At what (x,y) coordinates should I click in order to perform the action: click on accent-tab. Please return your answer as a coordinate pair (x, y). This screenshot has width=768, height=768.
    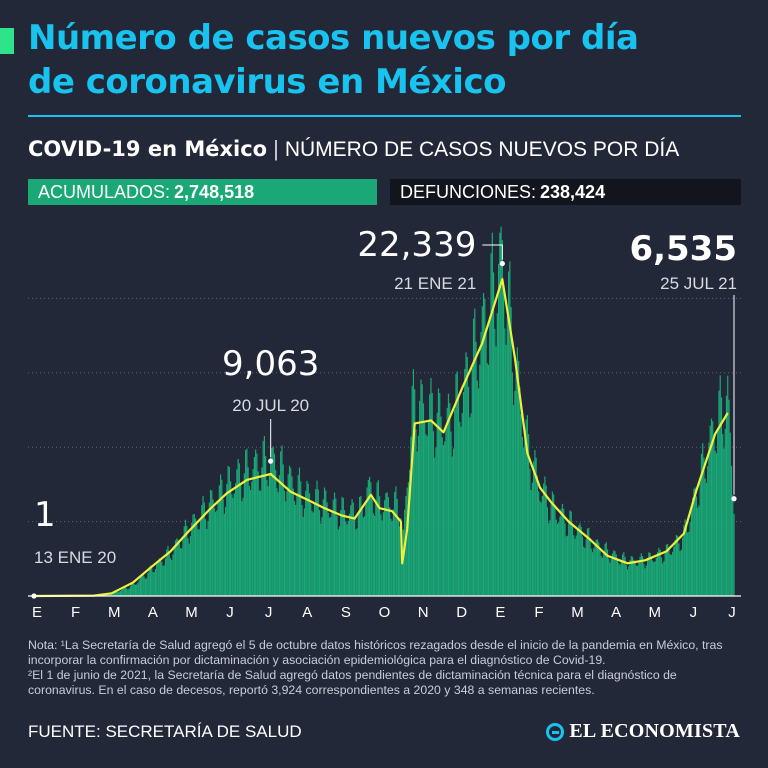
    Looking at the image, I should click on (7, 41).